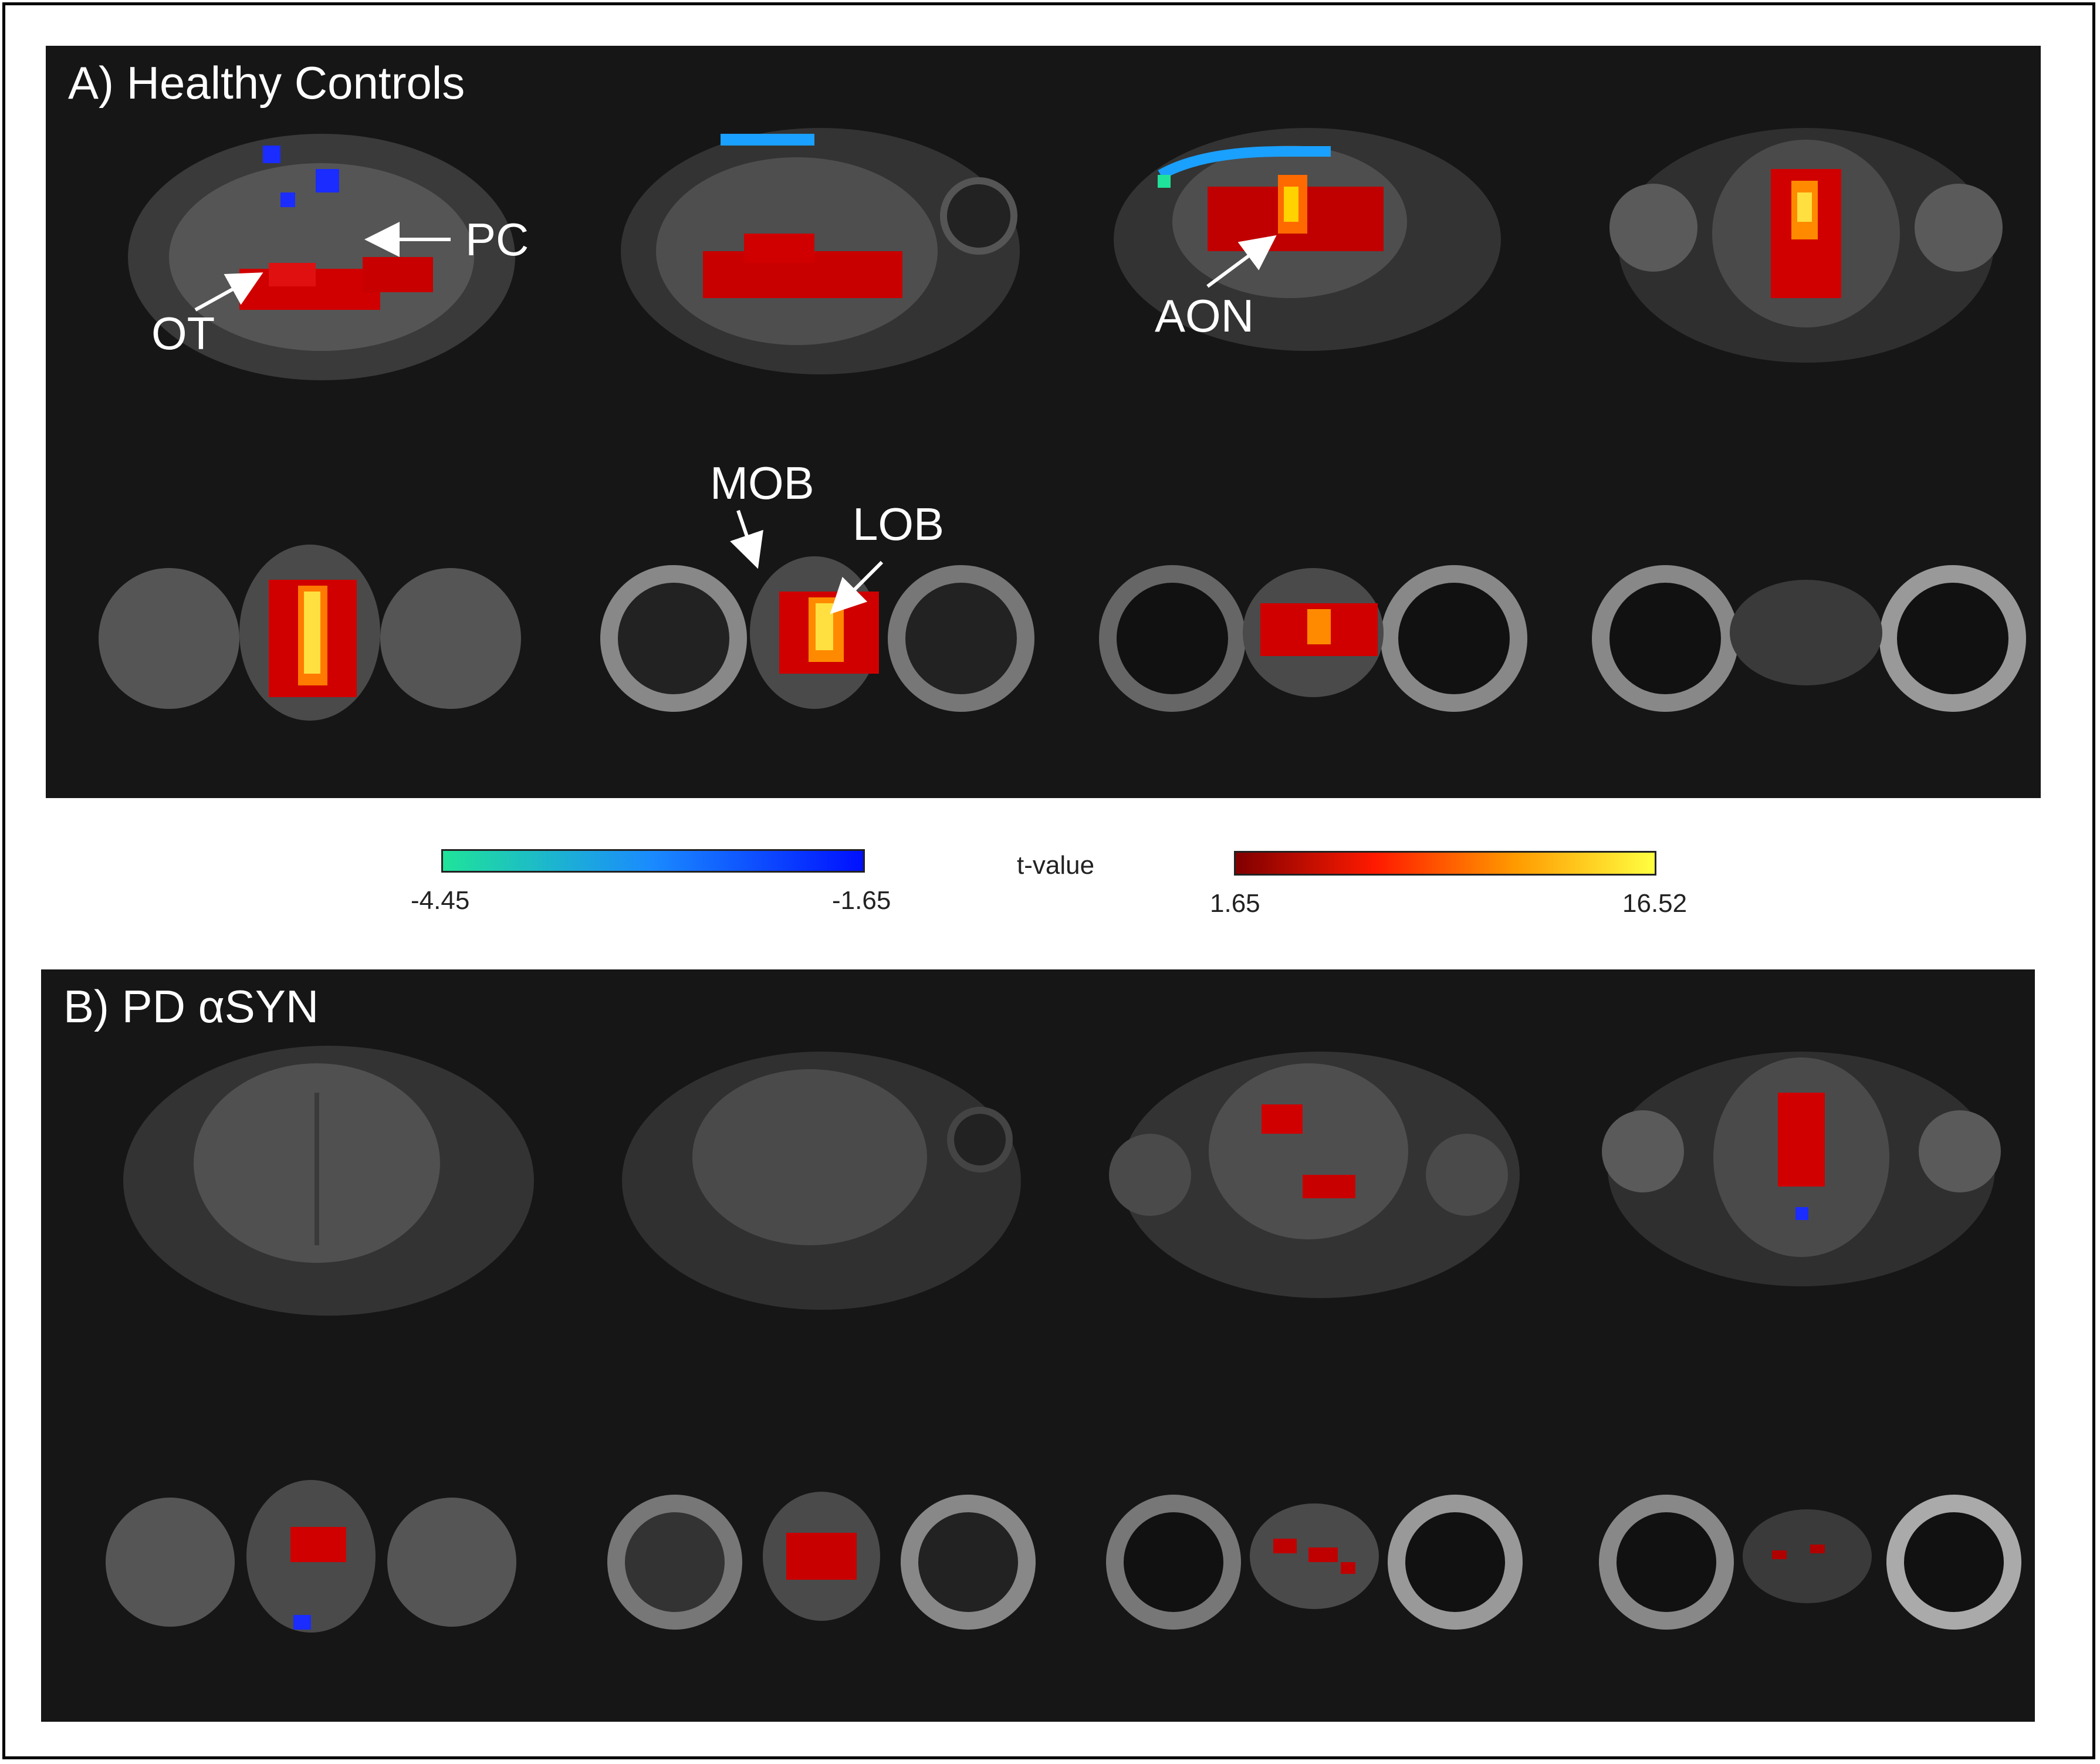  Describe the element at coordinates (1056, 865) in the screenshot. I see `colorbar-title: t-value` at that location.